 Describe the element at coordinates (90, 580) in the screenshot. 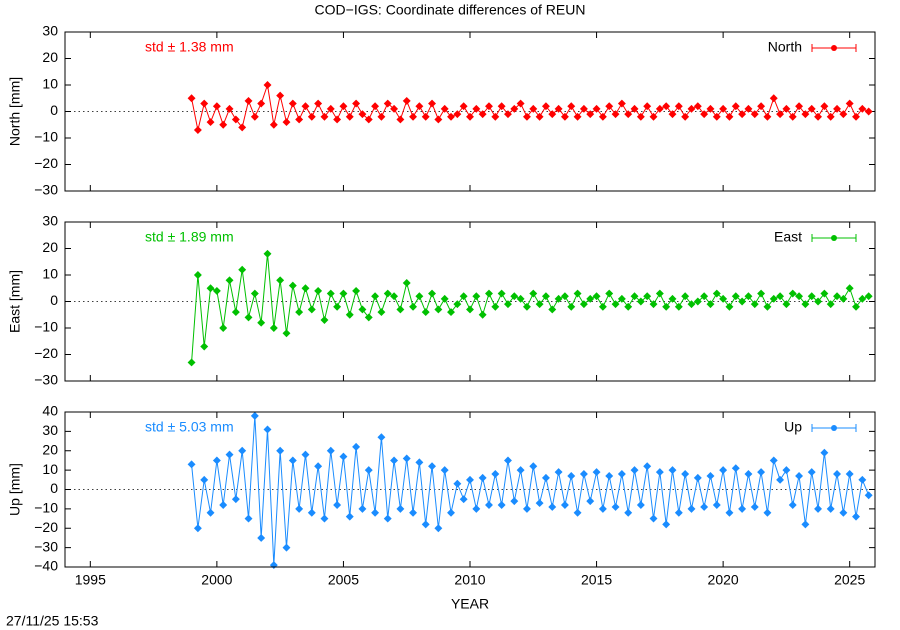

I see `x-tick-label: 1995` at that location.